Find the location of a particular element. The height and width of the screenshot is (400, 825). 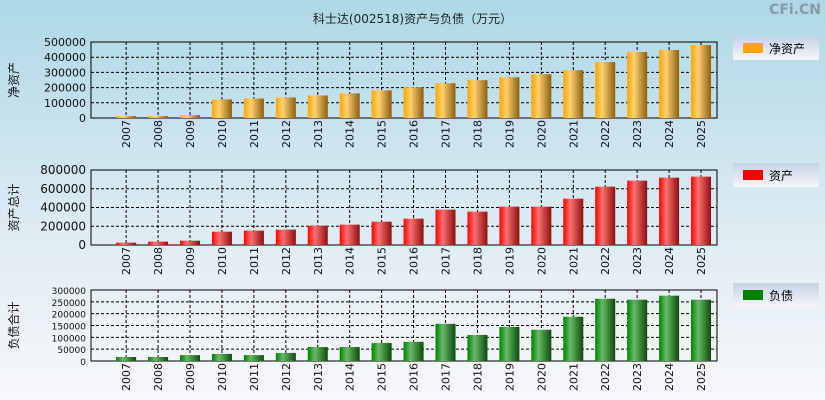

bar-2023 is located at coordinates (637, 330).